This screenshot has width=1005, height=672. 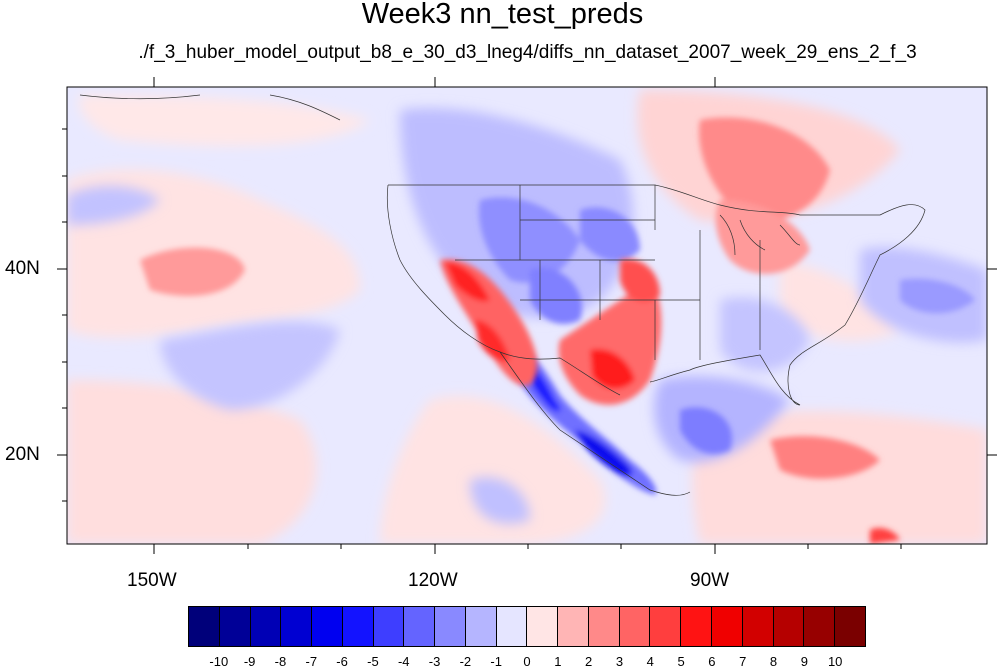 What do you see at coordinates (502, 15) in the screenshot?
I see `plot-title: Week3 nn_test_preds` at bounding box center [502, 15].